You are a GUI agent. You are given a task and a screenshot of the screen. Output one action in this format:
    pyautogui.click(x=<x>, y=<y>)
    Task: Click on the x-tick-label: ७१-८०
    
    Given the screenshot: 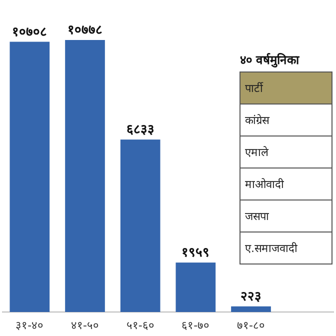 What is the action you would take?
    pyautogui.click(x=251, y=325)
    